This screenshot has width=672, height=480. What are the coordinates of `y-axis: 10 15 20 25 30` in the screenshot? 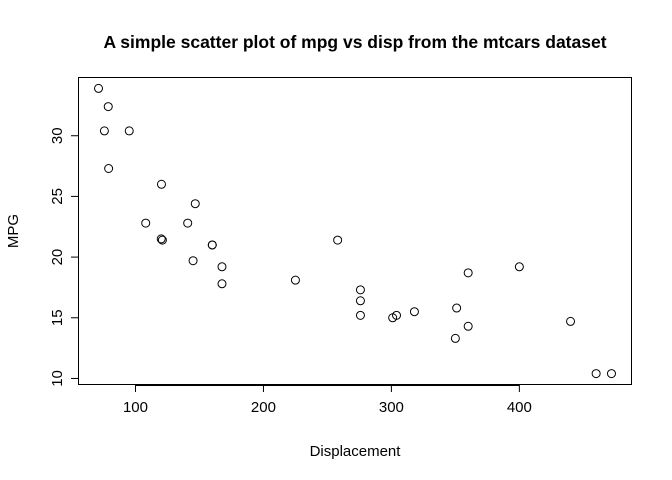 It's located at (64, 257).